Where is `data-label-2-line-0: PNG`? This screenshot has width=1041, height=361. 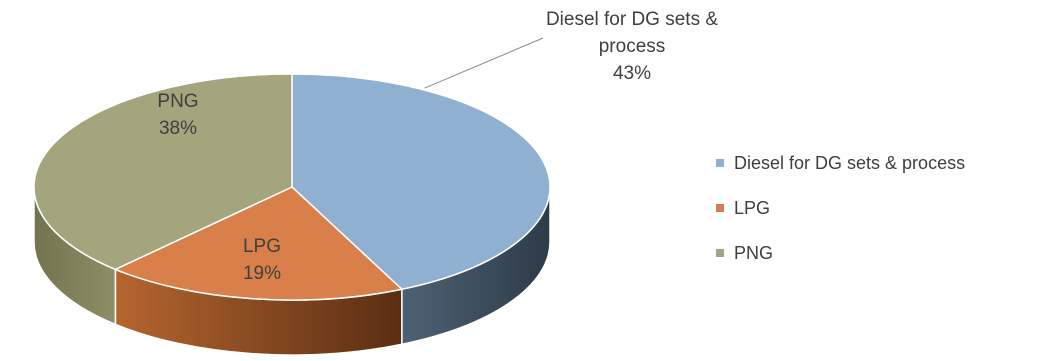 data-label-2-line-0: PNG is located at coordinates (177, 101).